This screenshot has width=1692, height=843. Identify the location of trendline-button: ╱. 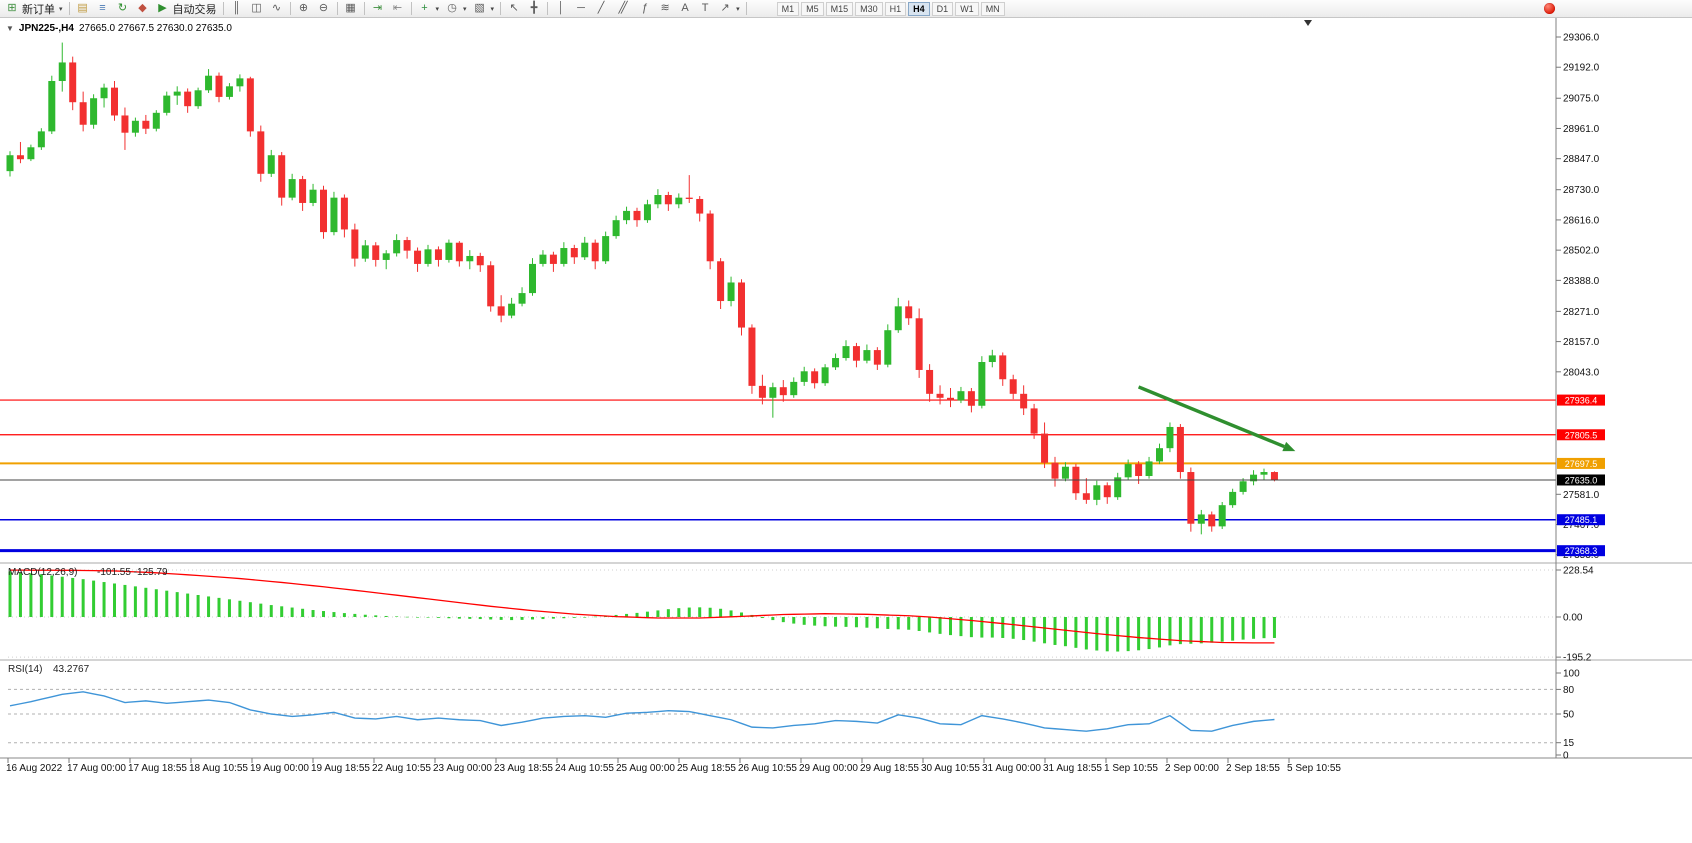
(601, 8).